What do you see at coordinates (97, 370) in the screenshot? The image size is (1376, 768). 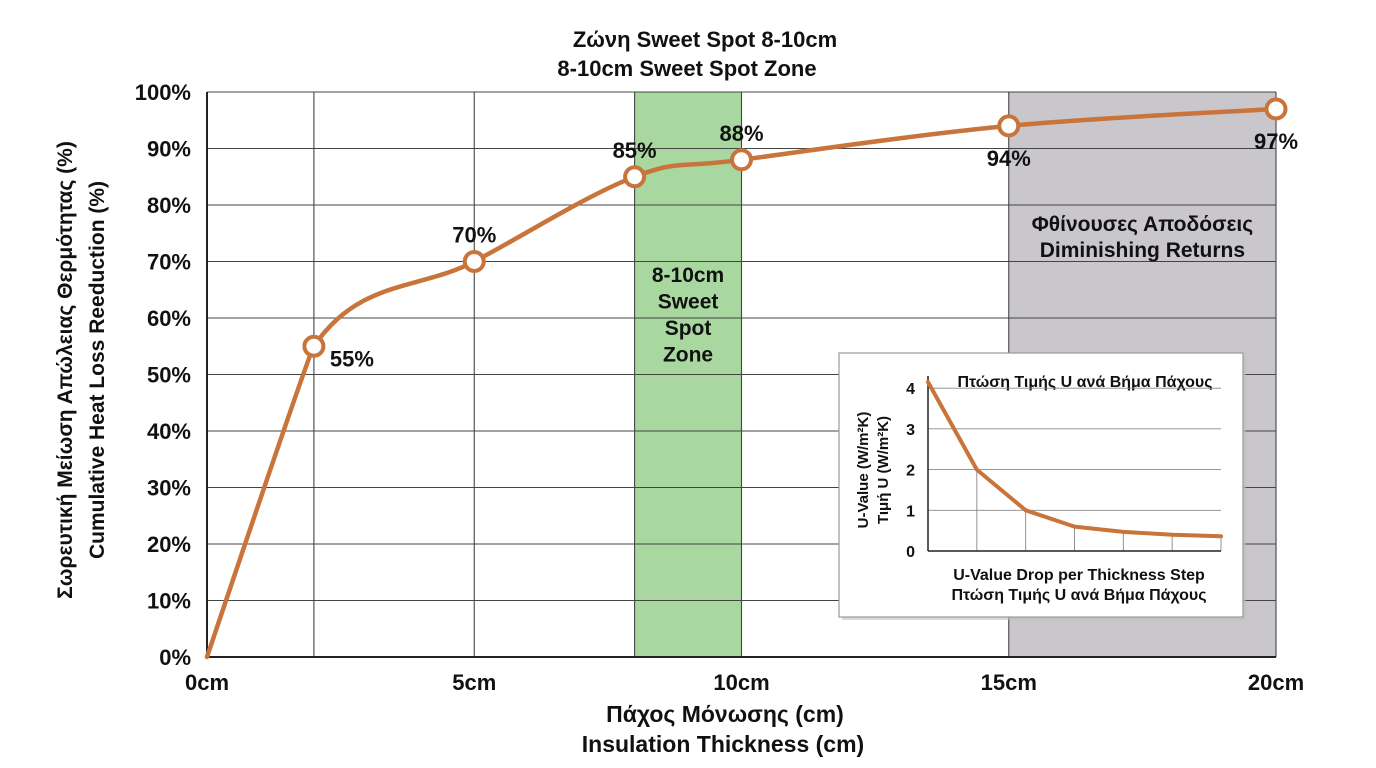 I see `y-axis-label-english: Cumulative Heat Loss Reeduction (%)` at bounding box center [97, 370].